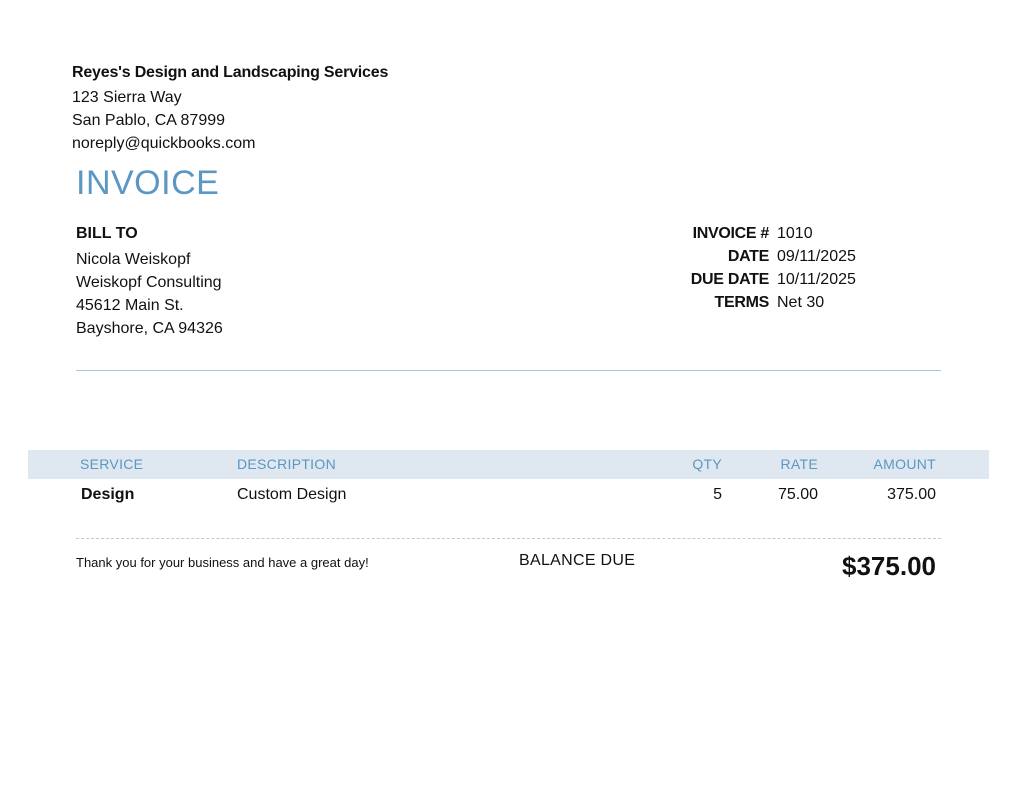 The image size is (1018, 793). I want to click on due-date-label: DUE DATE, so click(730, 279).